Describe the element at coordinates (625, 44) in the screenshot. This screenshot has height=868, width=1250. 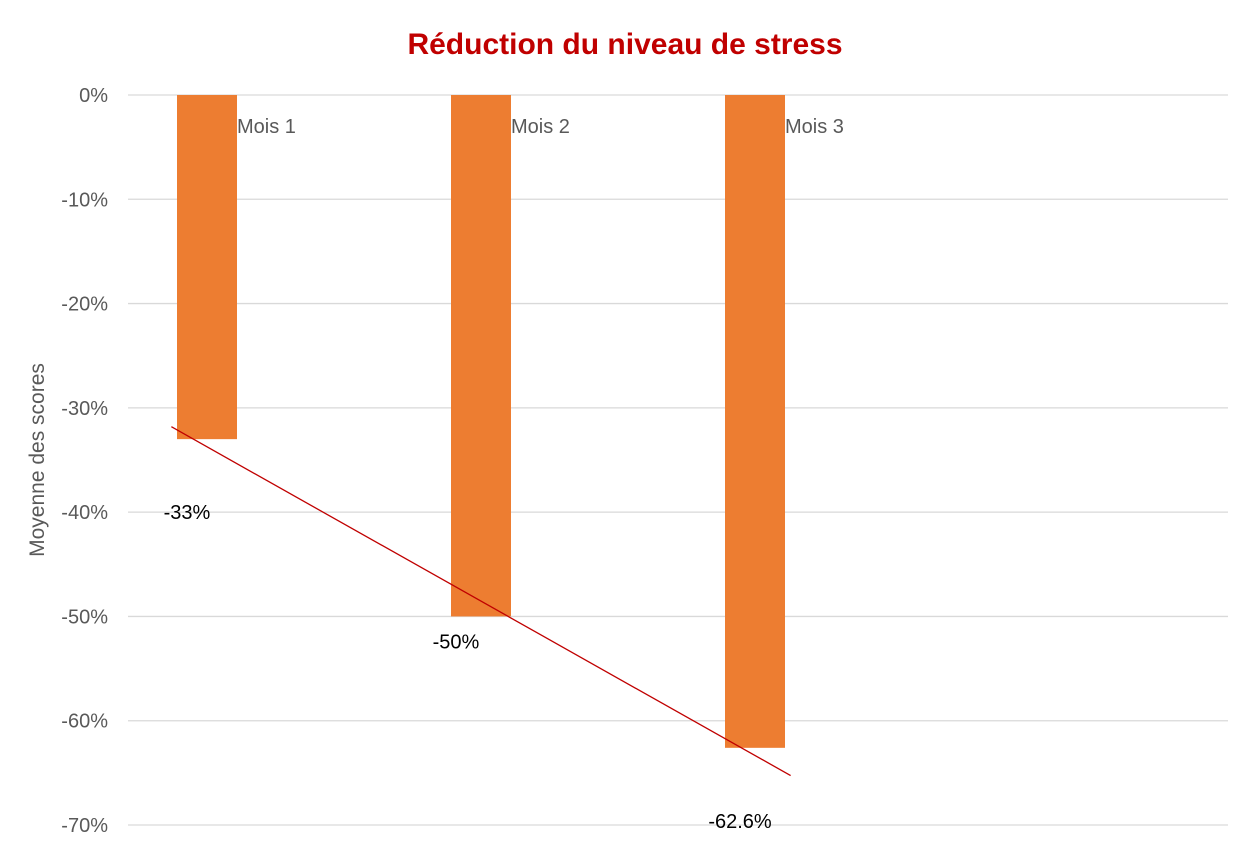
I see `chart-title: Réduction du niveau de stress` at that location.